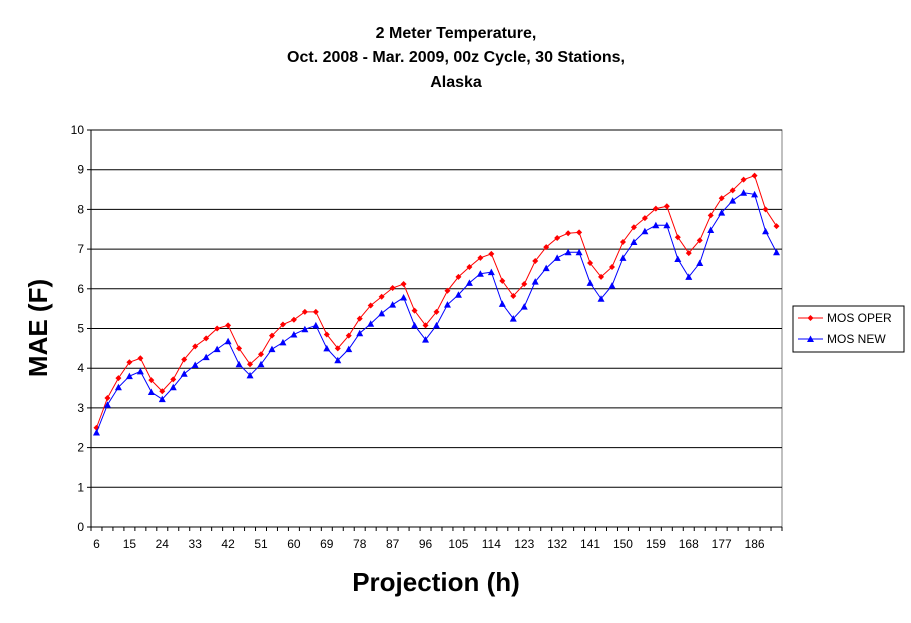 The height and width of the screenshot is (623, 911). Describe the element at coordinates (491, 544) in the screenshot. I see `x-tick-label: 114` at that location.